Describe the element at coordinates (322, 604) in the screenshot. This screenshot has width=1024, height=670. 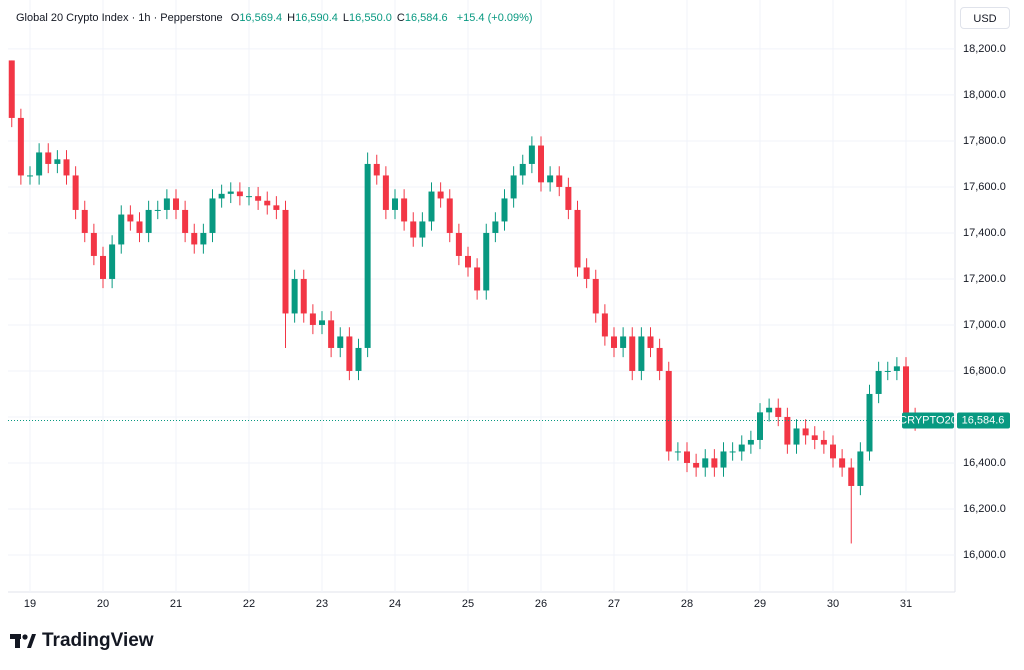
I see `x-tick-label: 23` at that location.